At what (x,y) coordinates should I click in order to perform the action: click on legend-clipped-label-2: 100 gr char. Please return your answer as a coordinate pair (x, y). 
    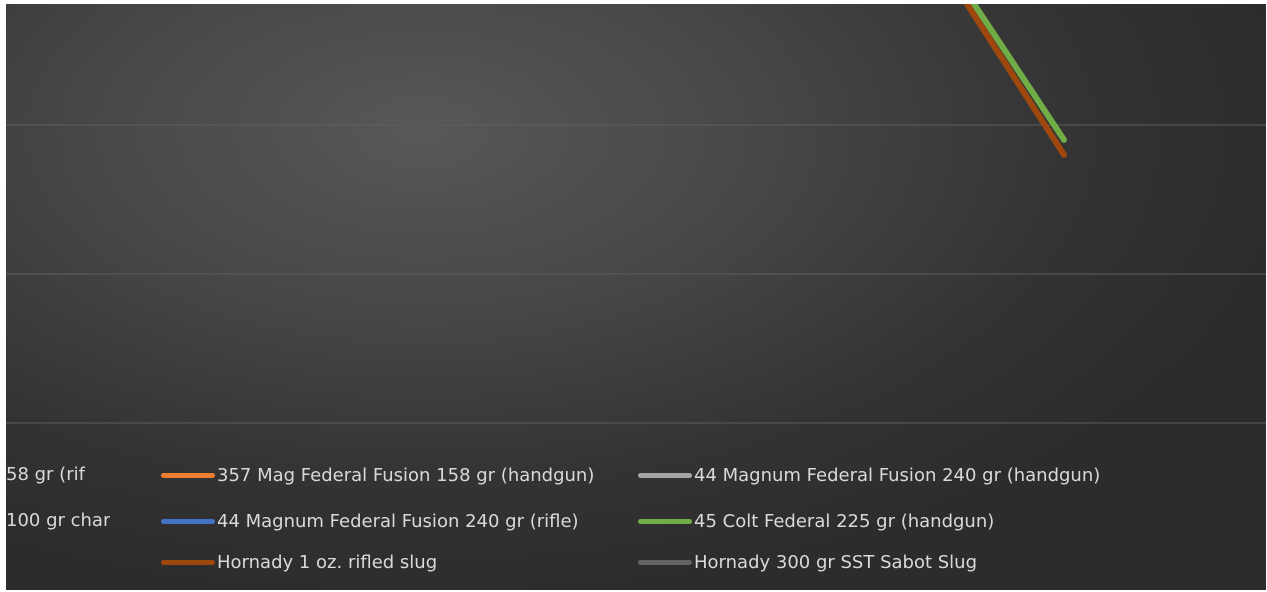
    Looking at the image, I should click on (58, 520).